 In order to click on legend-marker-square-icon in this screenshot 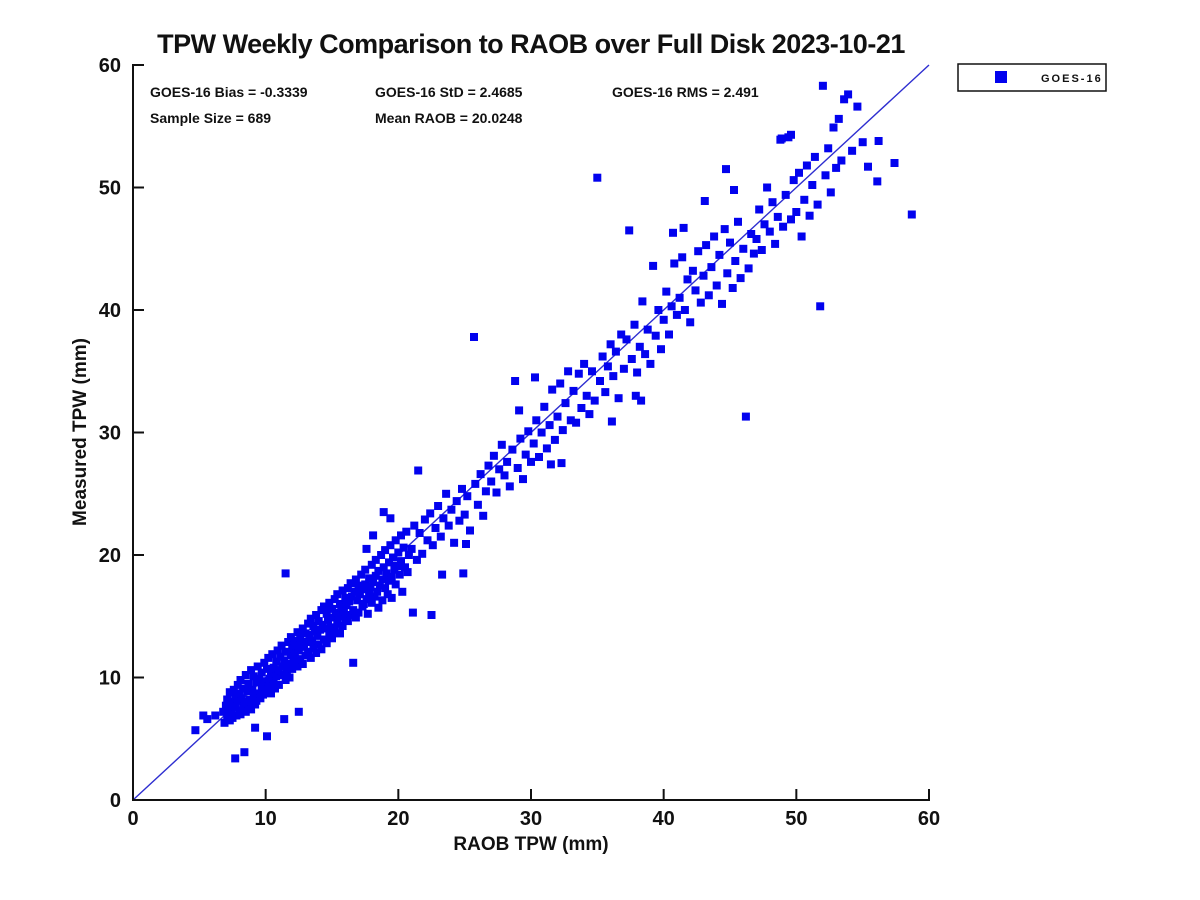, I will do `click(1001, 77)`.